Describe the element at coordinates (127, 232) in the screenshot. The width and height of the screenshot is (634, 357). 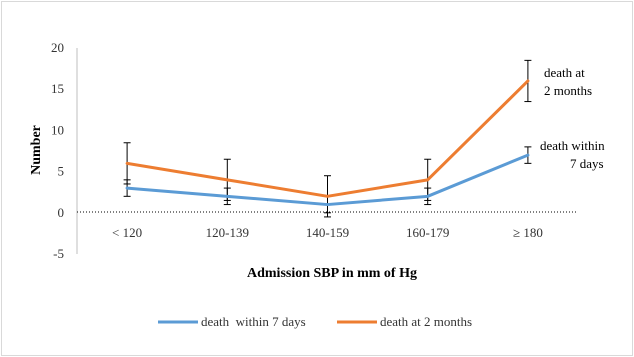
I see `x-tick-label: < 120` at that location.